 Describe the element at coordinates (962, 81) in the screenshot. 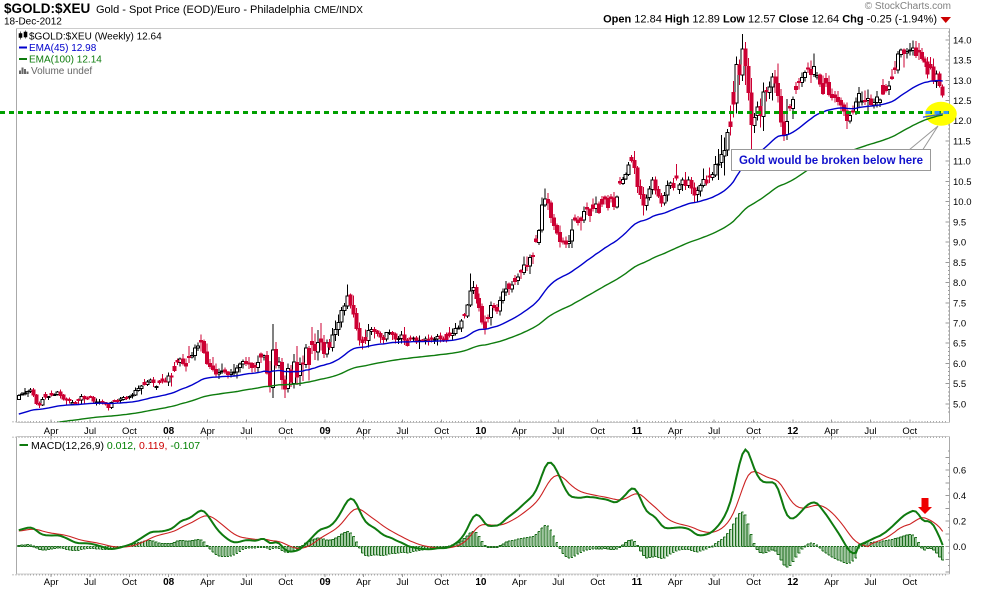

I see `svg-text: 13.0` at that location.